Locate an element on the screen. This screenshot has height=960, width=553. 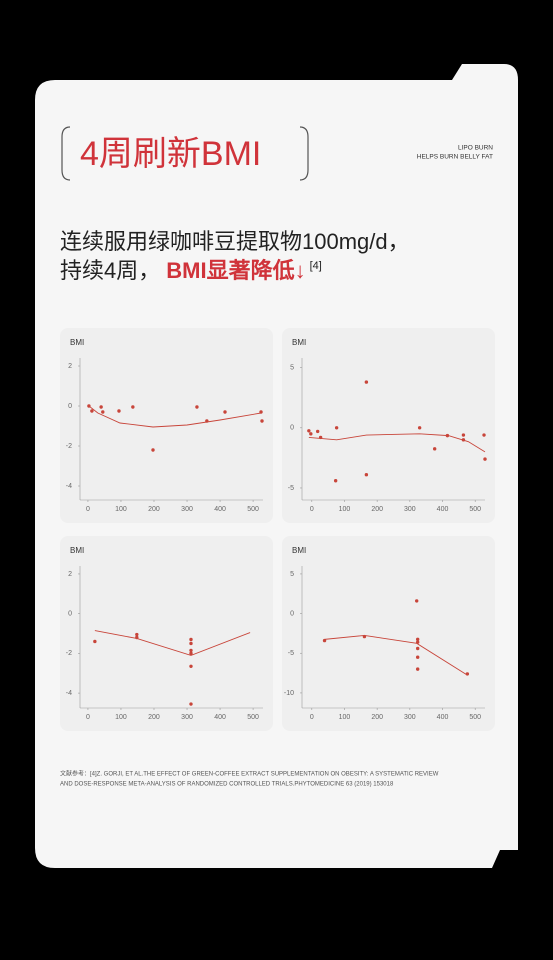
title-bracket-right is located at coordinates (304, 153).